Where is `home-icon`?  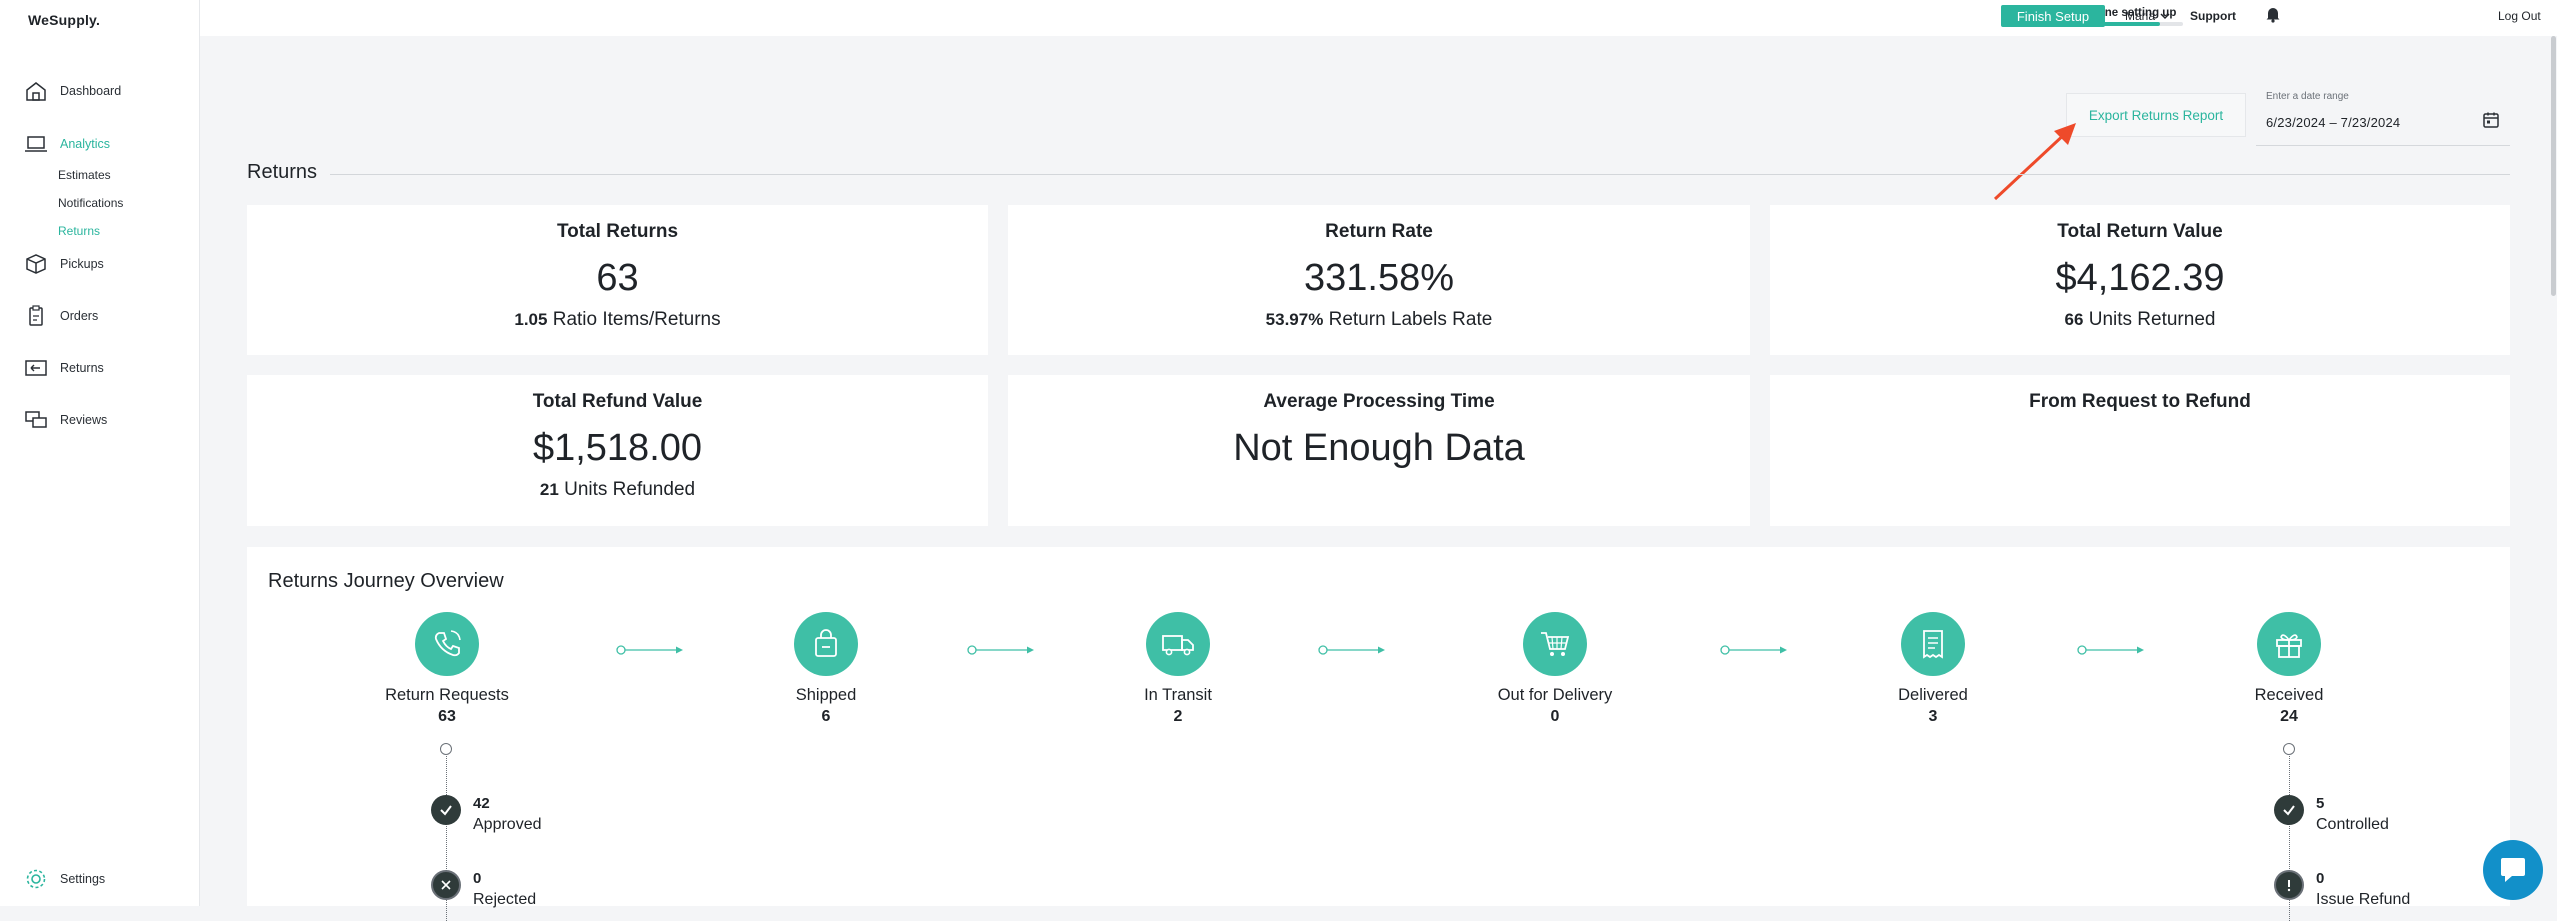 home-icon is located at coordinates (36, 91).